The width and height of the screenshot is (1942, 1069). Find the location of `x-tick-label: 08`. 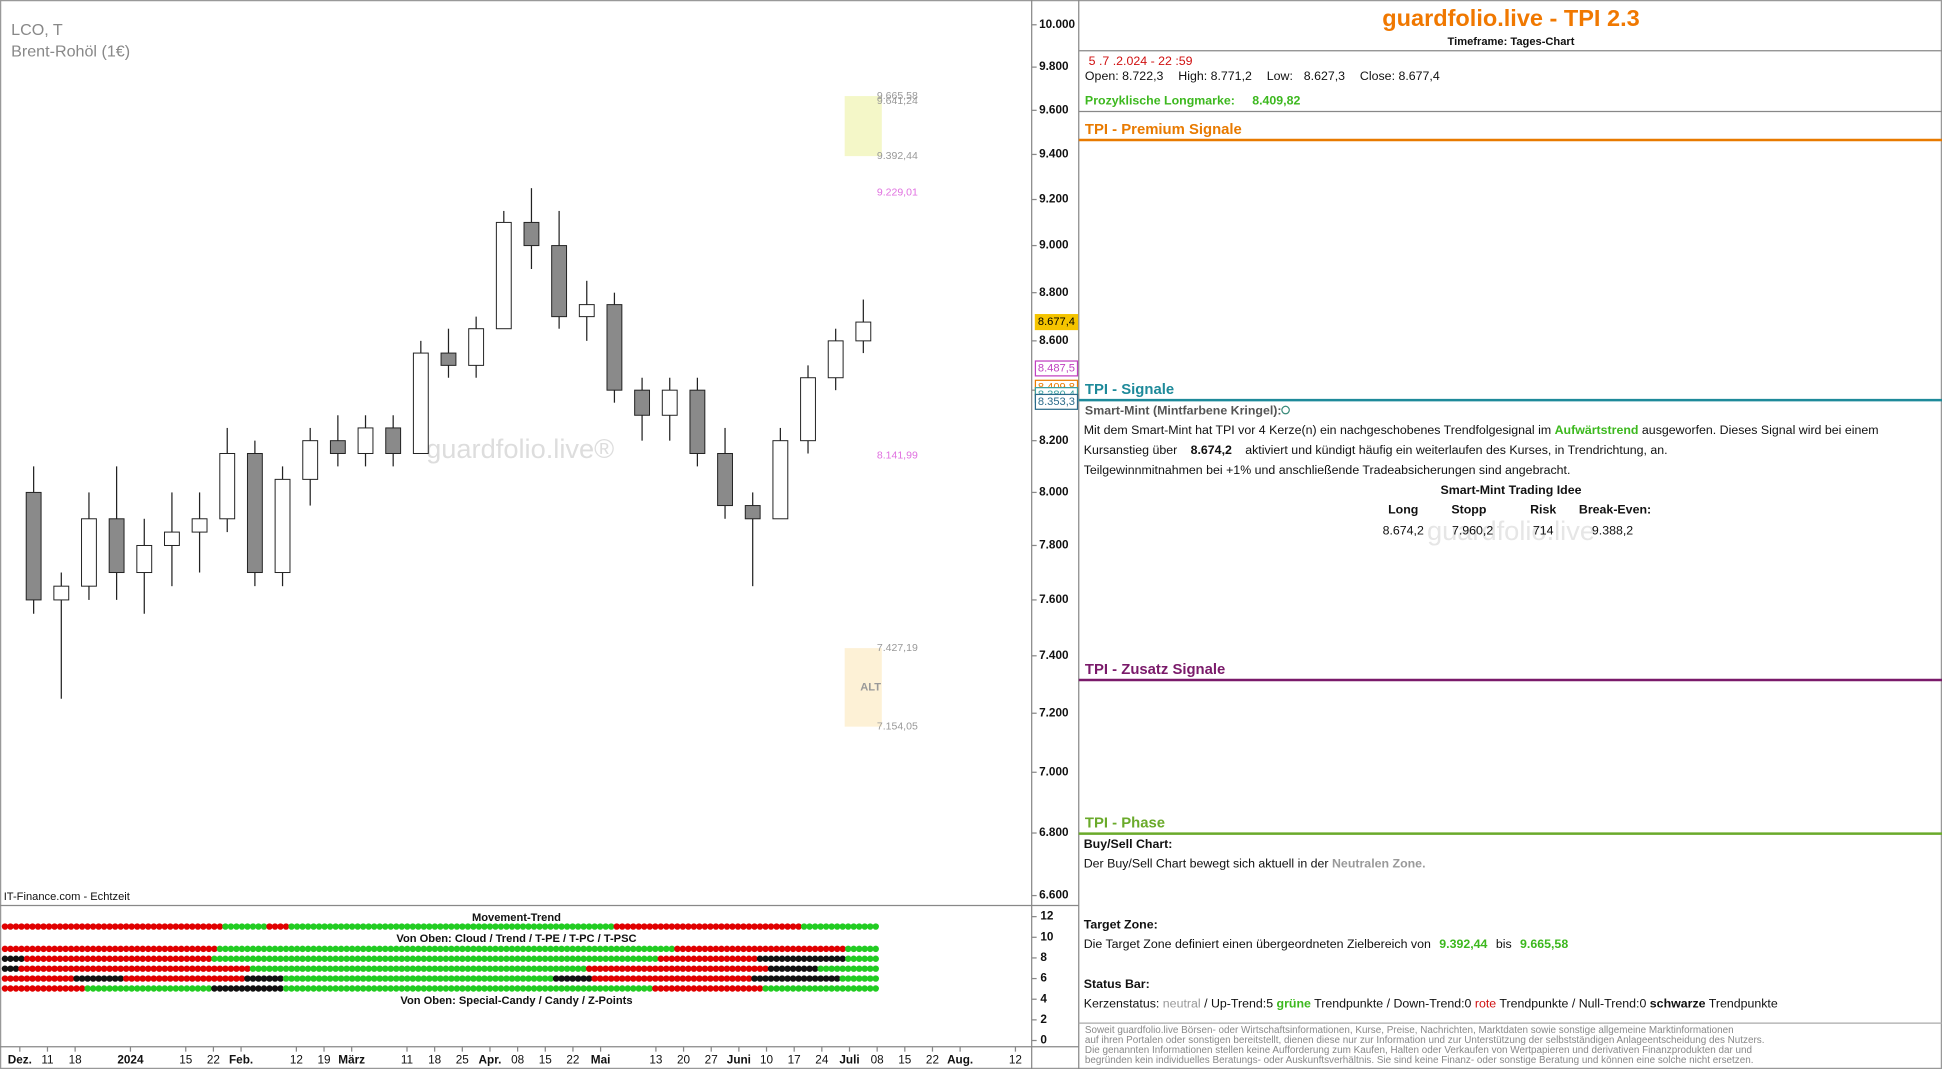

x-tick-label: 08 is located at coordinates (878, 1059).